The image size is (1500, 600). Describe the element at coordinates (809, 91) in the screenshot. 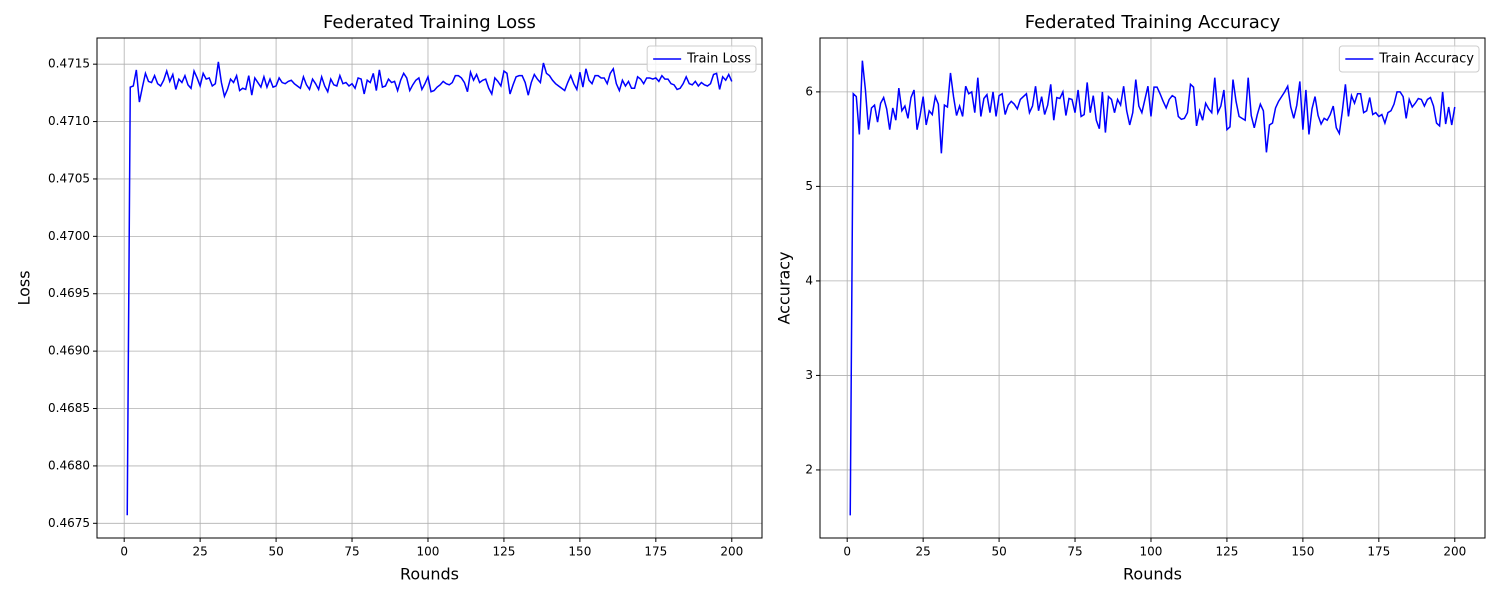

I see `y-tick-label: 6` at that location.